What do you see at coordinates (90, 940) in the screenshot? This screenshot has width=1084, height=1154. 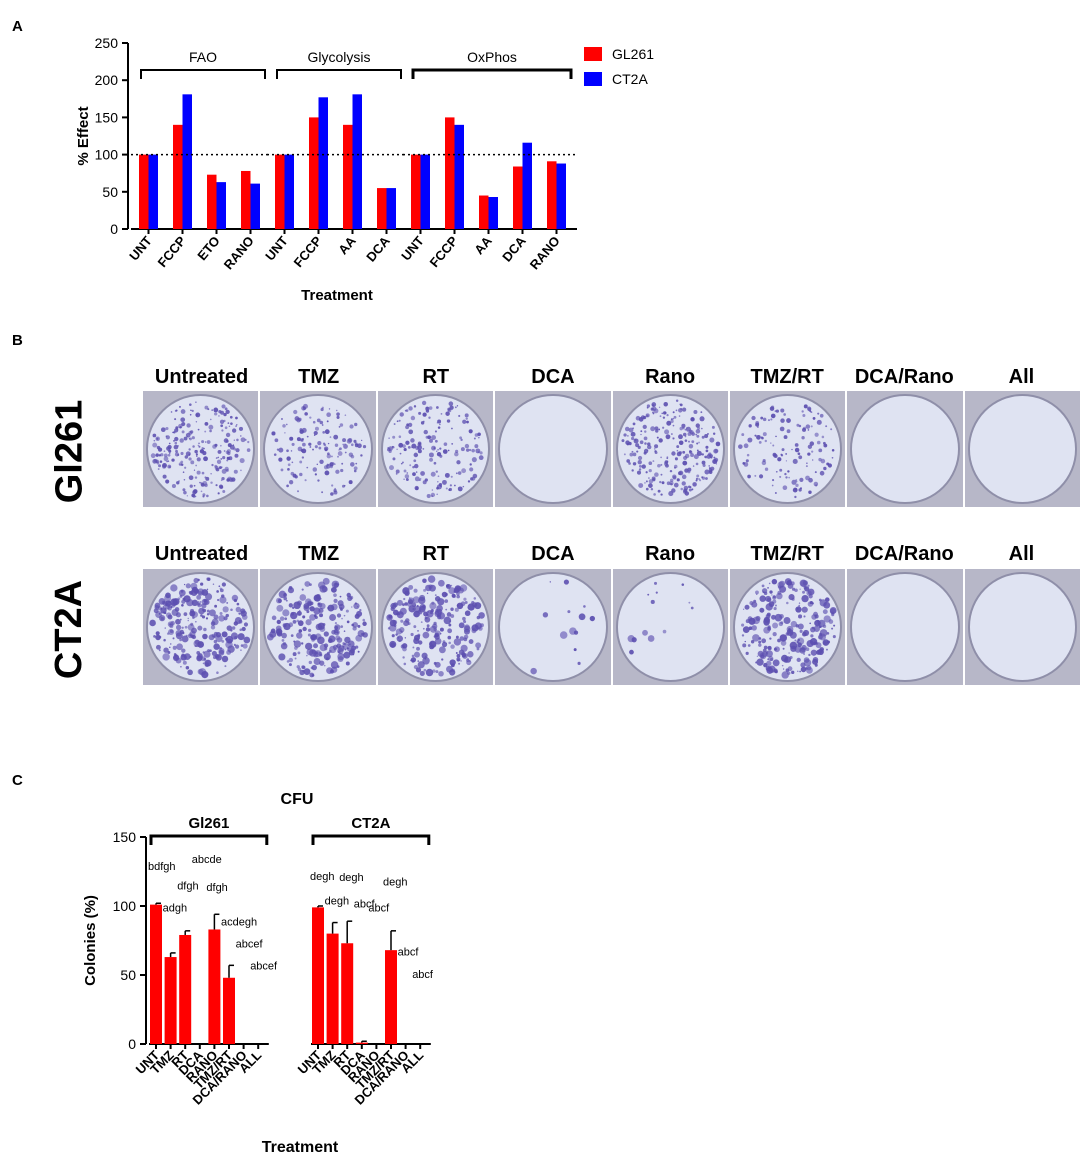 I see `y-axis-title: Colonies (%)` at bounding box center [90, 940].